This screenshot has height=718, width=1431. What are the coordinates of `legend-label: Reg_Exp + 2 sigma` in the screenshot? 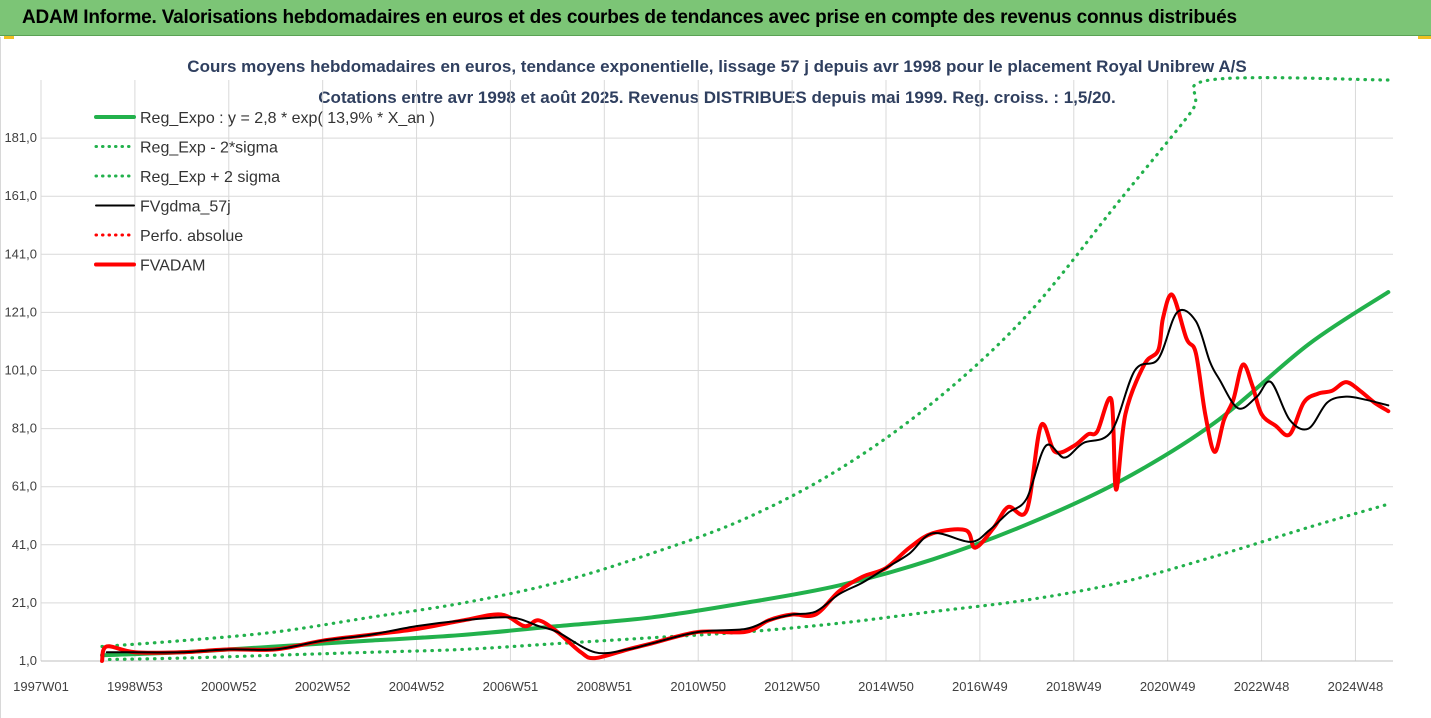 It's located at (210, 177).